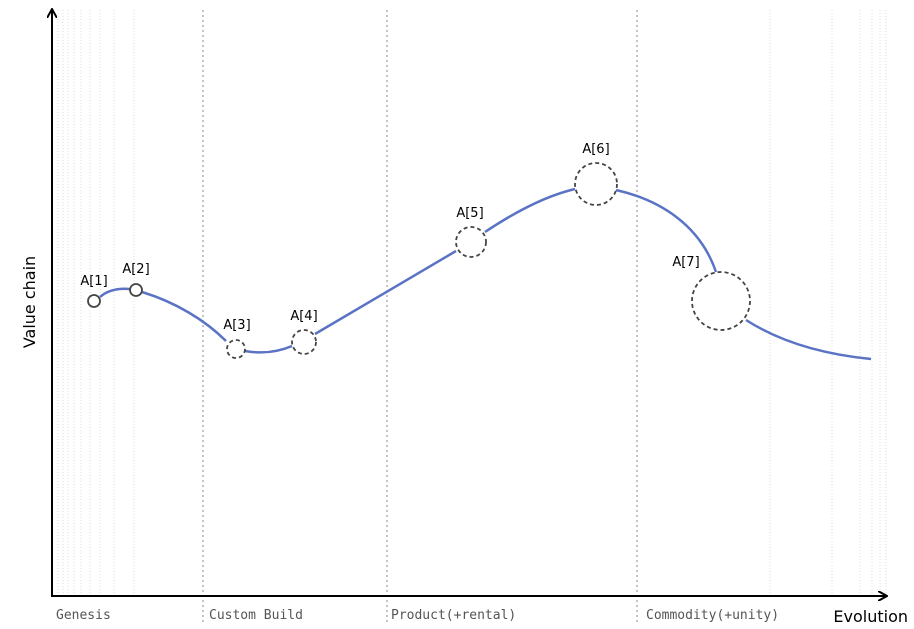 Image resolution: width=914 pixels, height=629 pixels. What do you see at coordinates (256, 615) in the screenshot?
I see `stage-label-custom-build: Custom Build` at bounding box center [256, 615].